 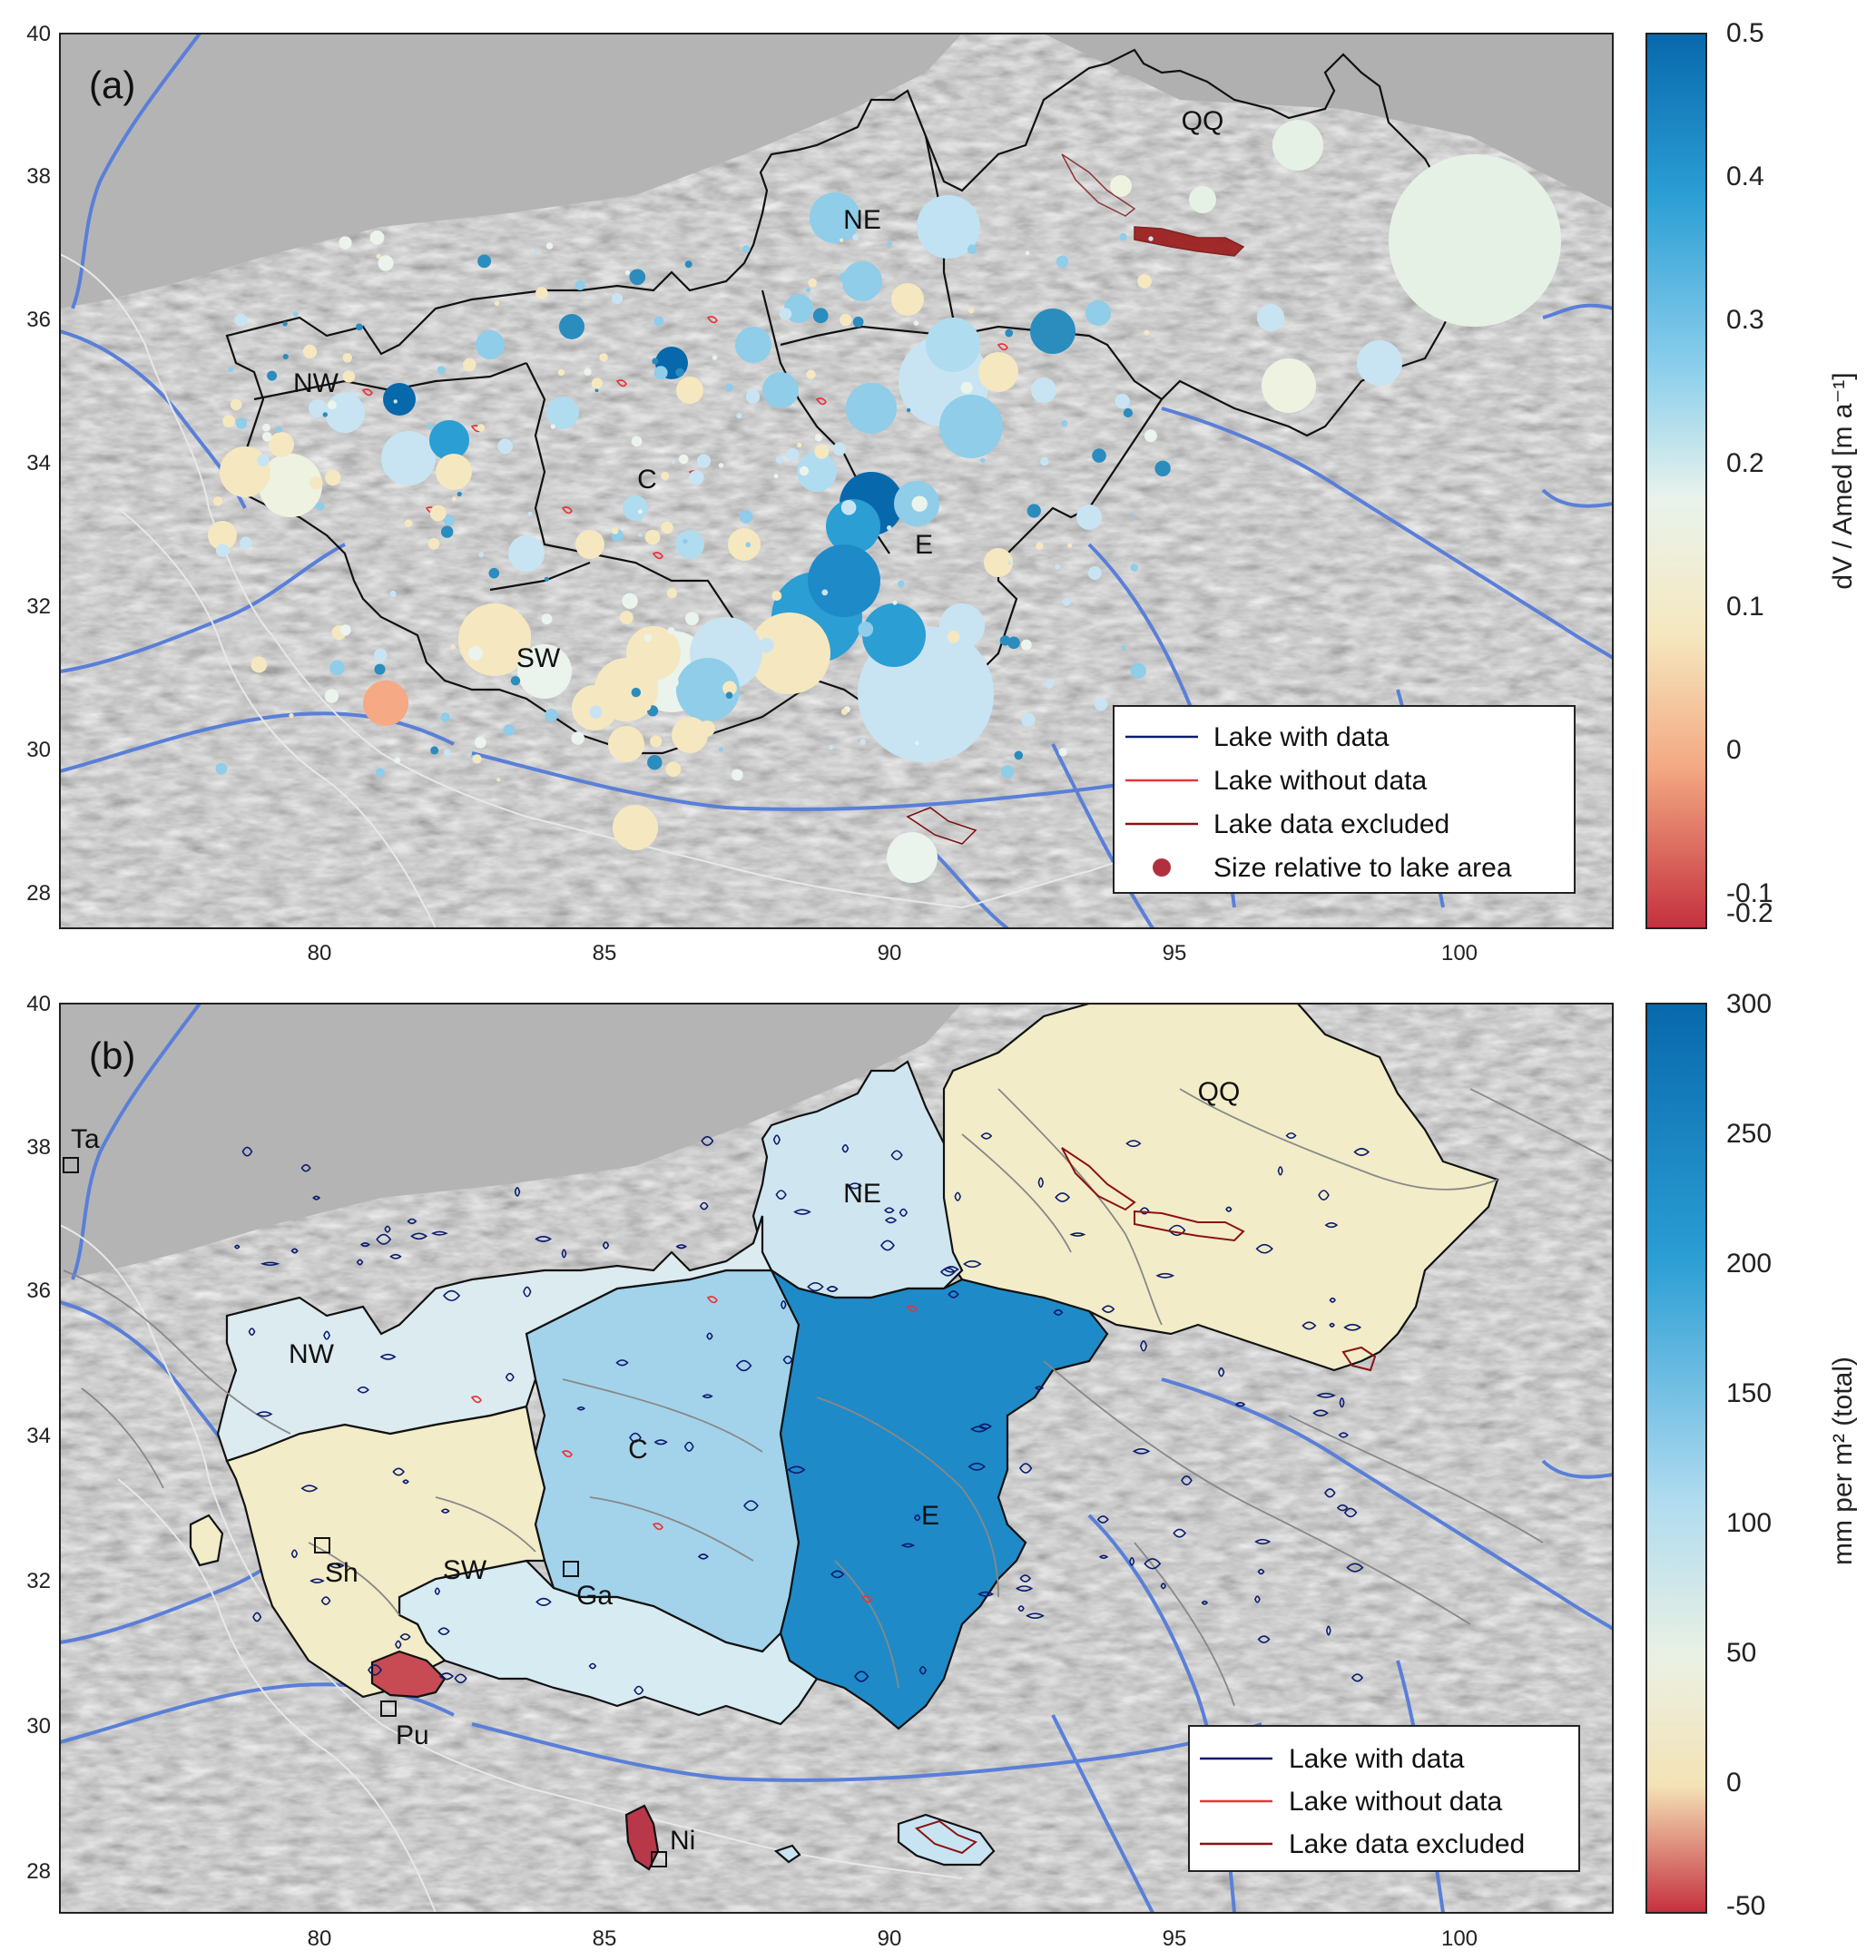 I want to click on qaidam-basin, so click(x=1328, y=121).